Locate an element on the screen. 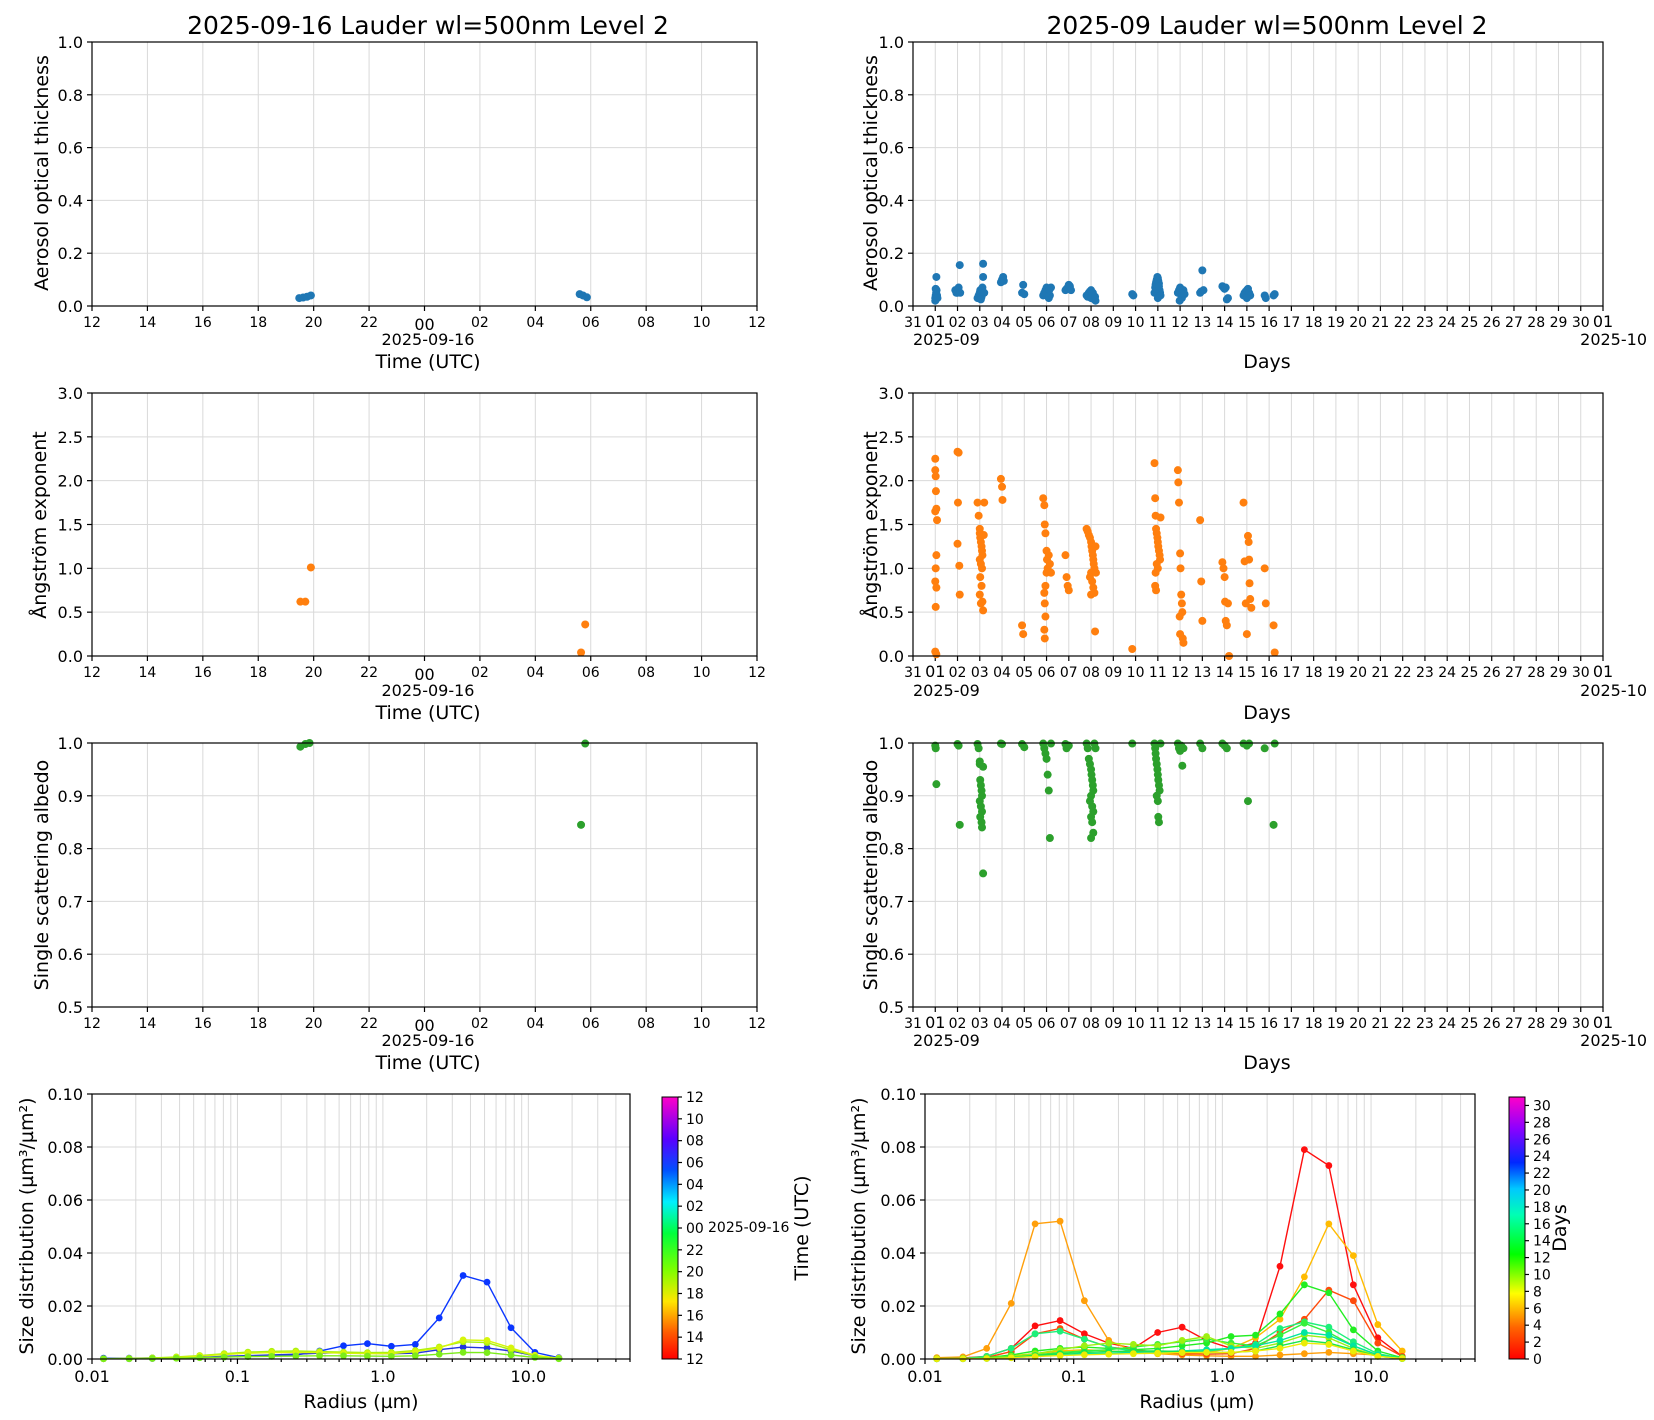 The height and width of the screenshot is (1420, 1654). y-axis-label: Ångström exponent is located at coordinates (870, 525).